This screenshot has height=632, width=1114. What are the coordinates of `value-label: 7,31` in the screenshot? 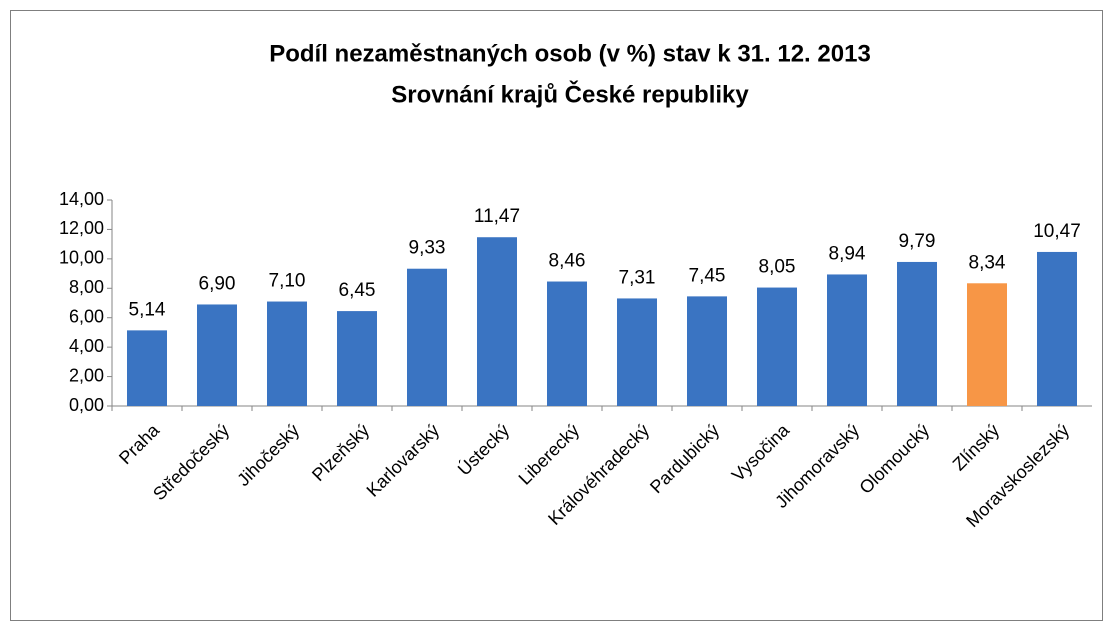 It's located at (637, 277).